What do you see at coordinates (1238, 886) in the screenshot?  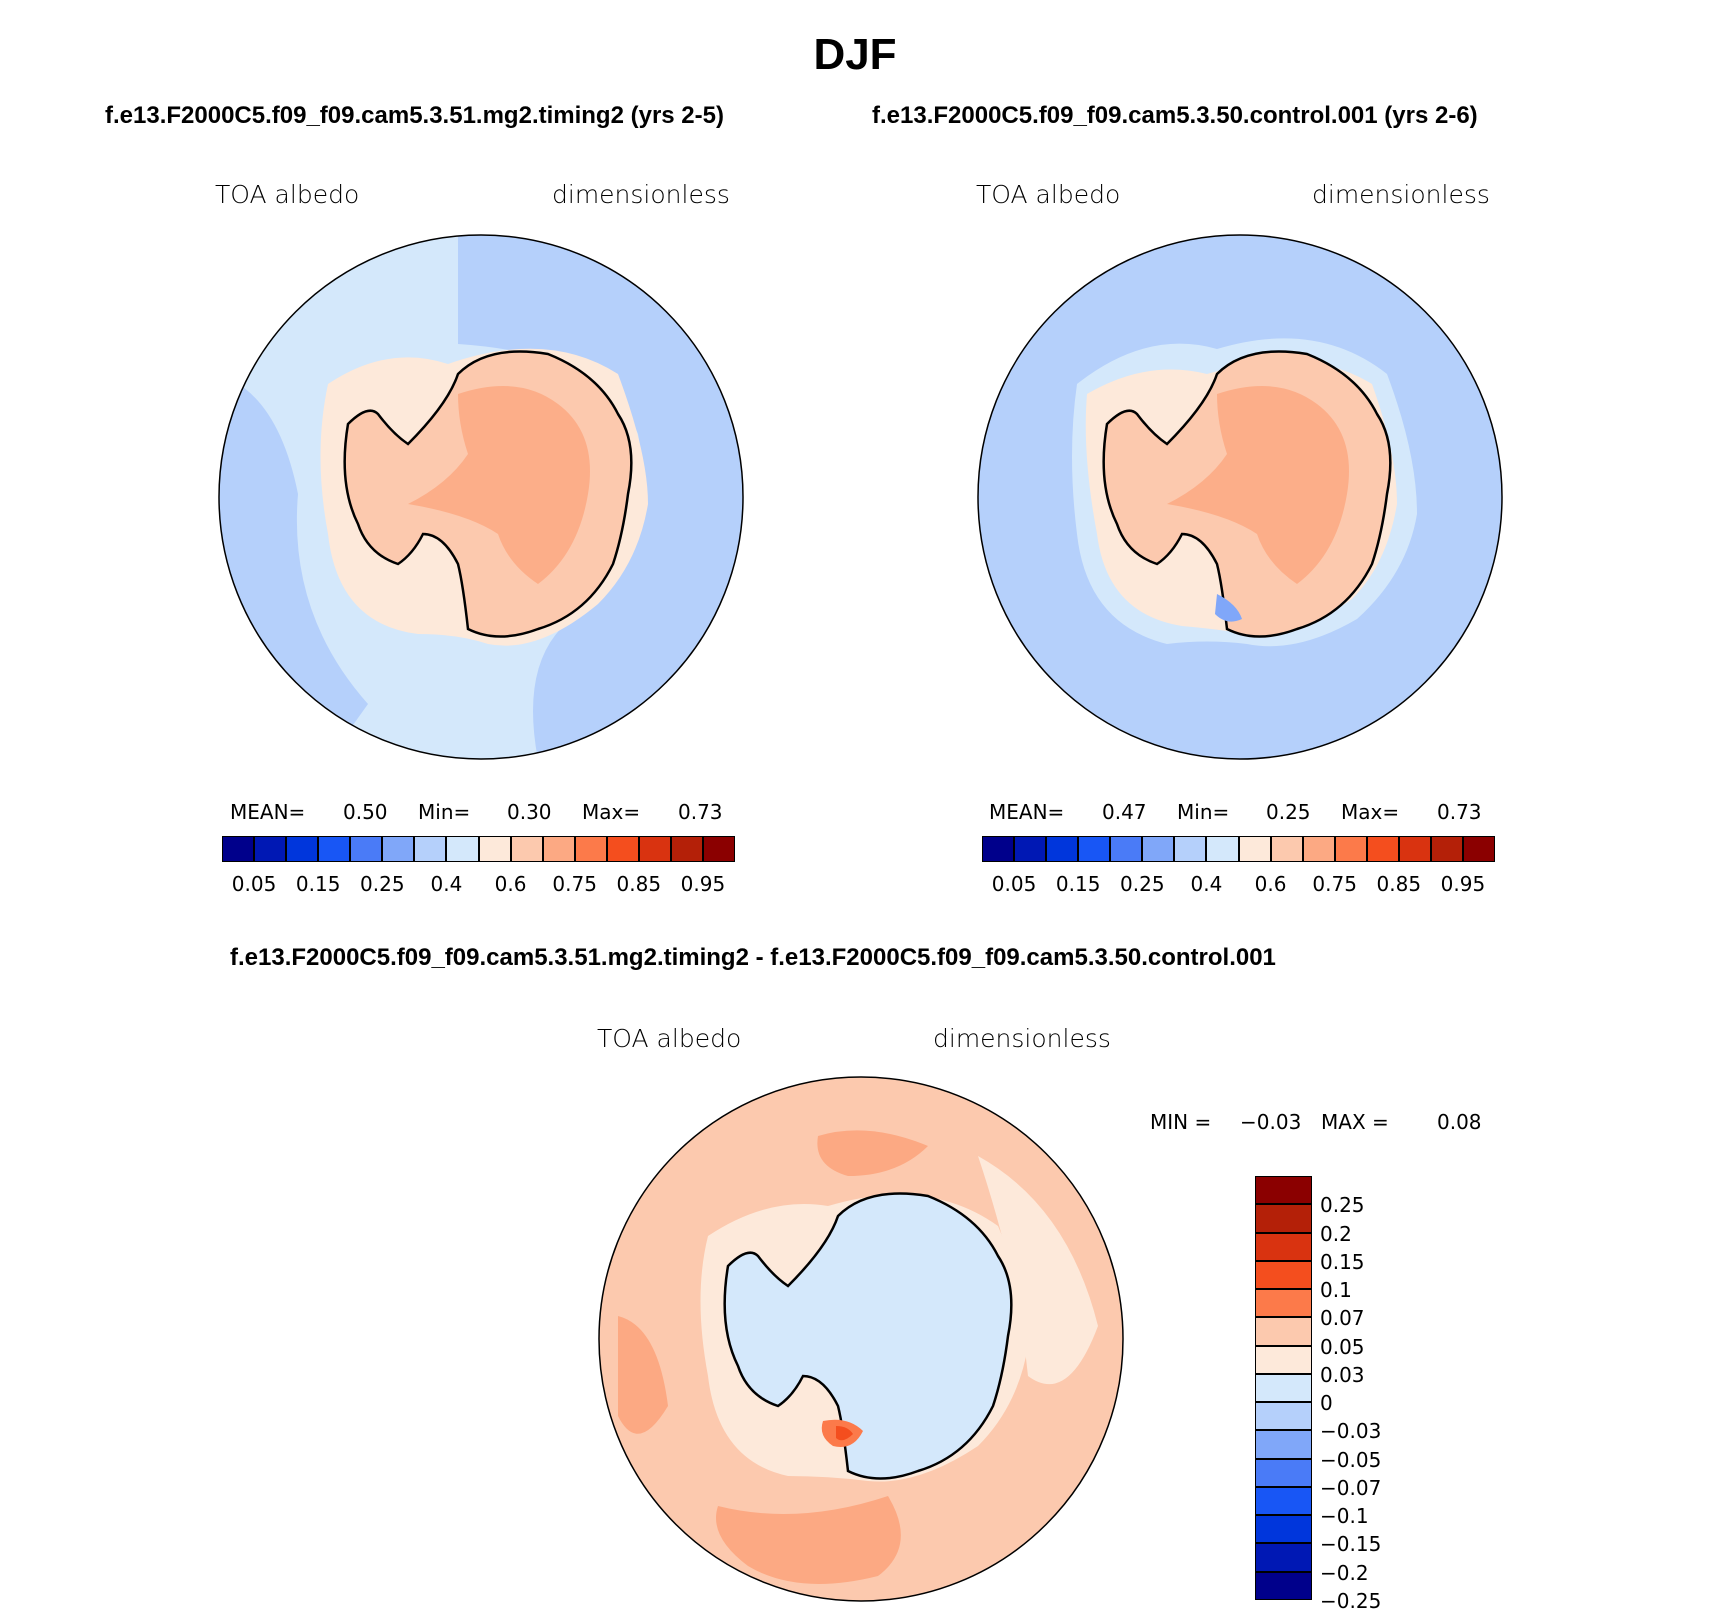 I see `panel2-colorbar-ticks: 0.05 0.15 0.25 0.4 0.6 0.75 0.85 0.95` at bounding box center [1238, 886].